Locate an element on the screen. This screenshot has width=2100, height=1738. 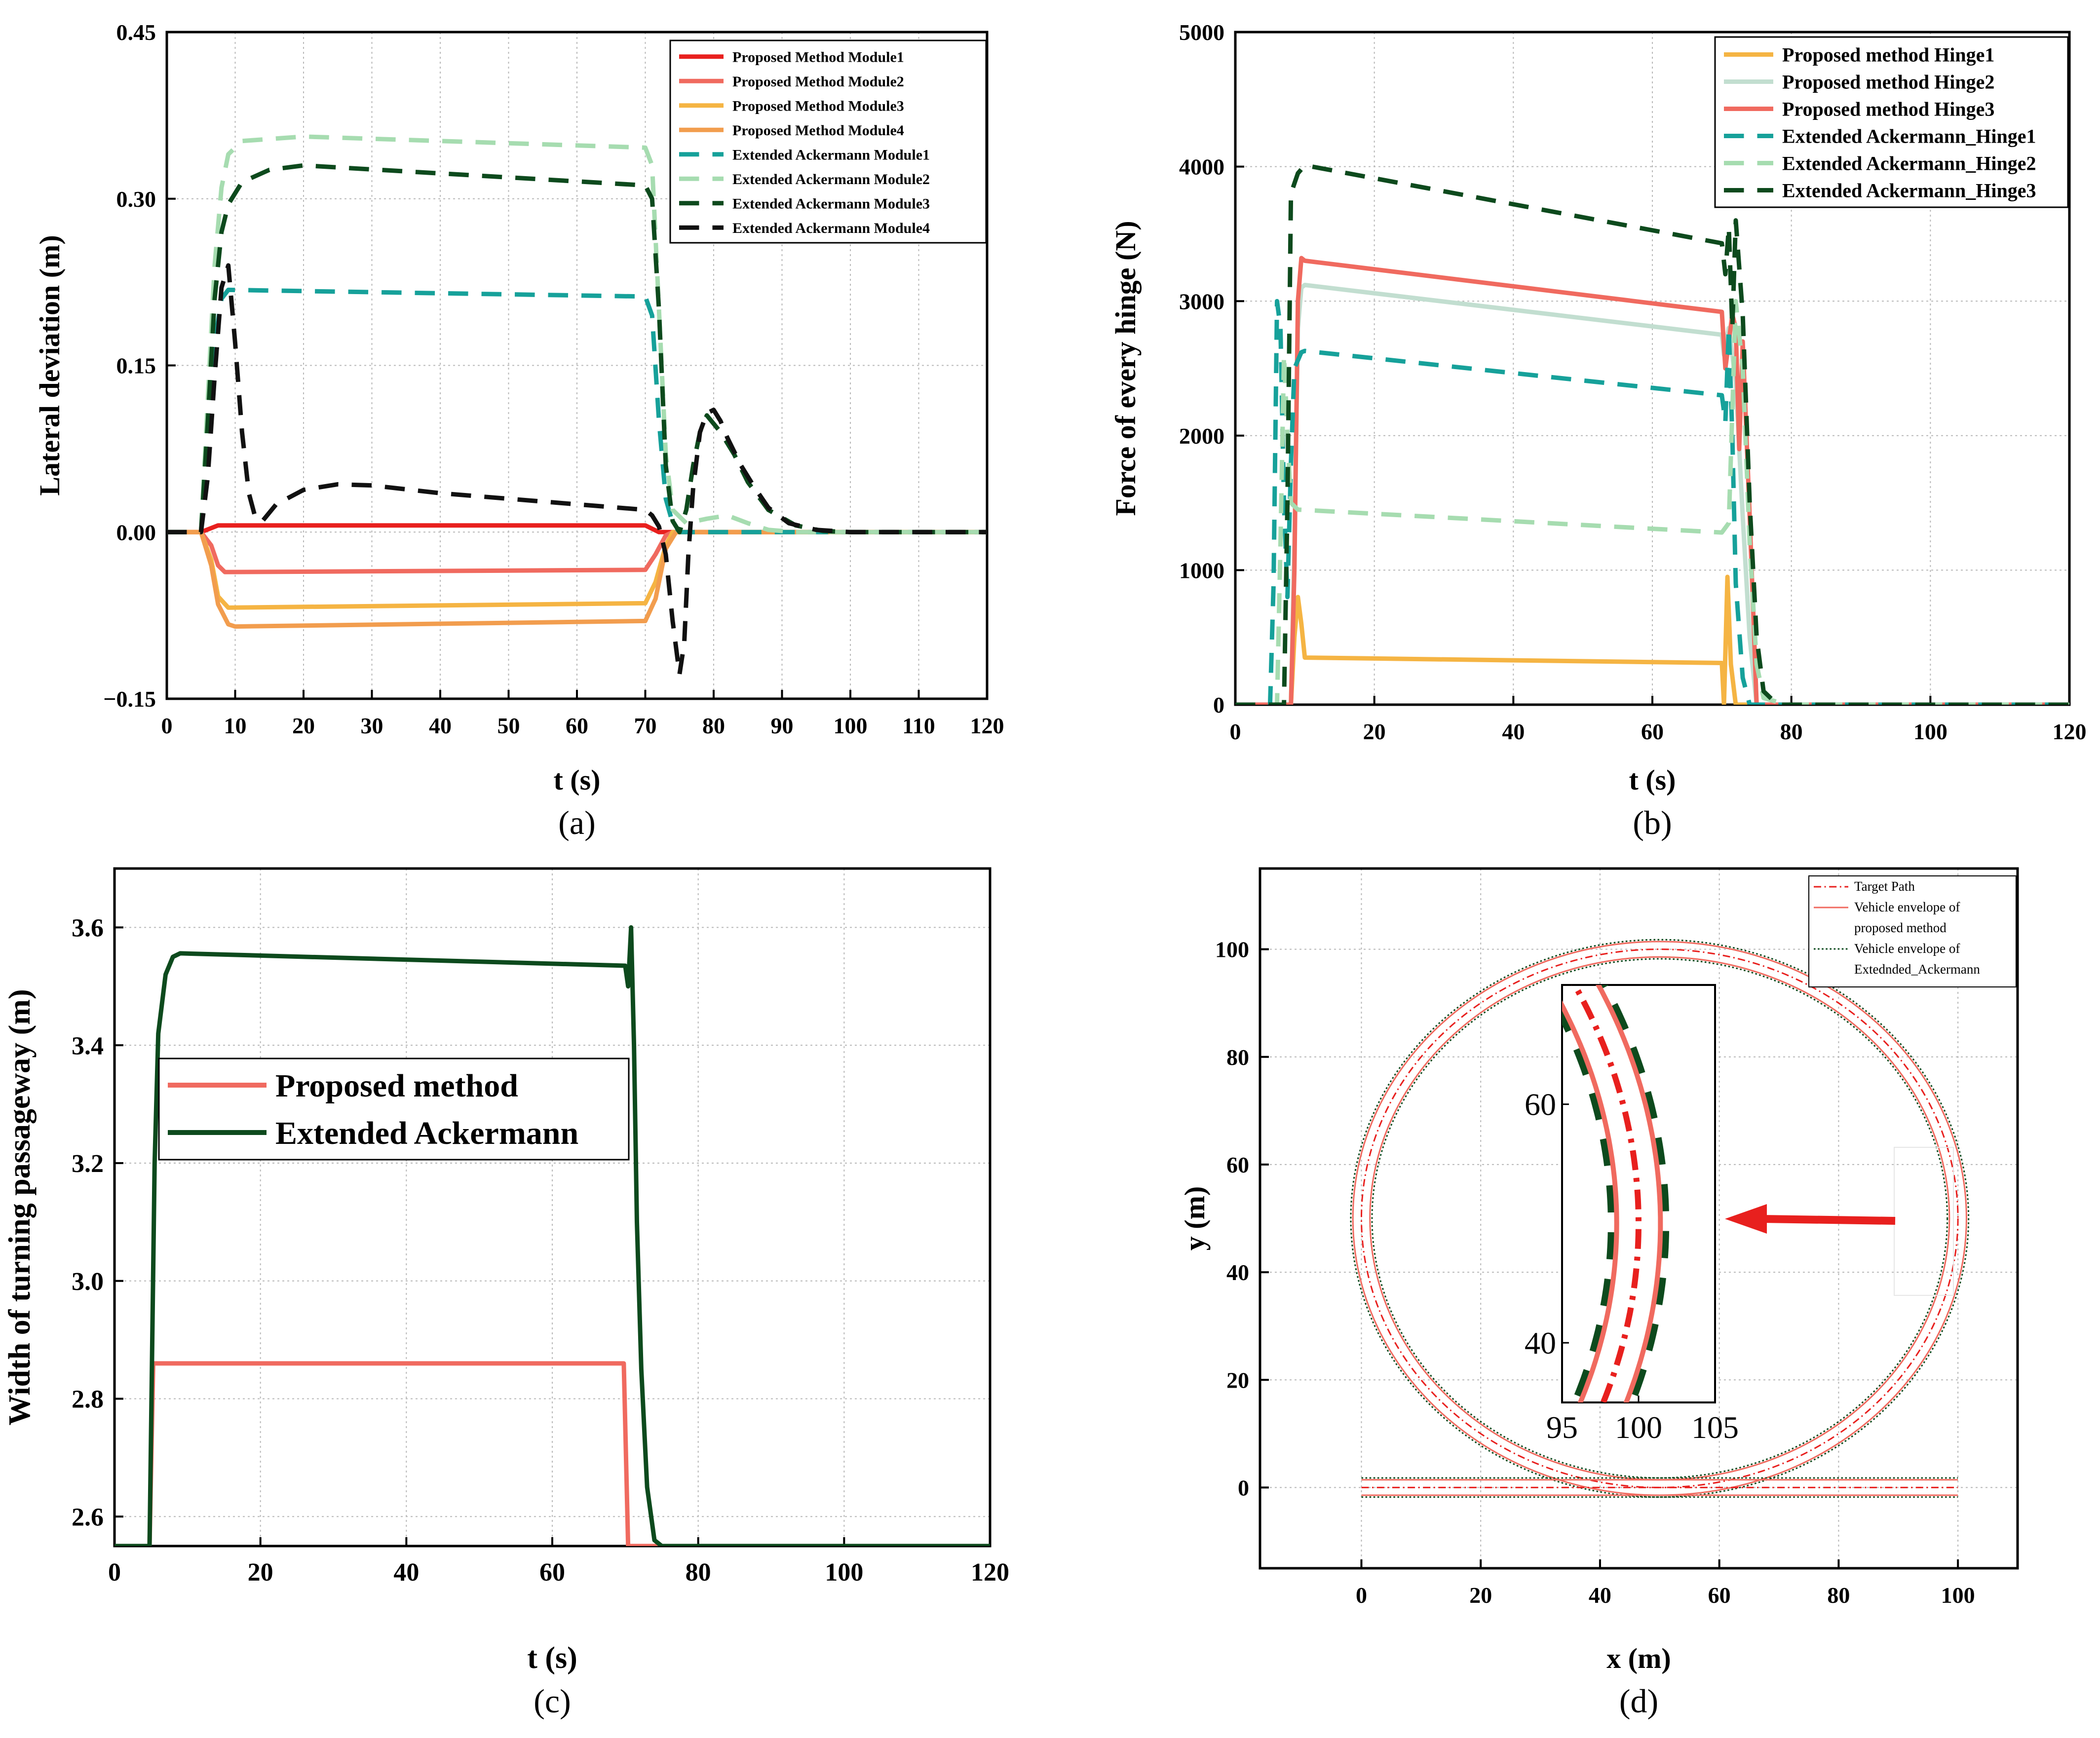
inset-proposed-inner is located at coordinates (1590, 1201).